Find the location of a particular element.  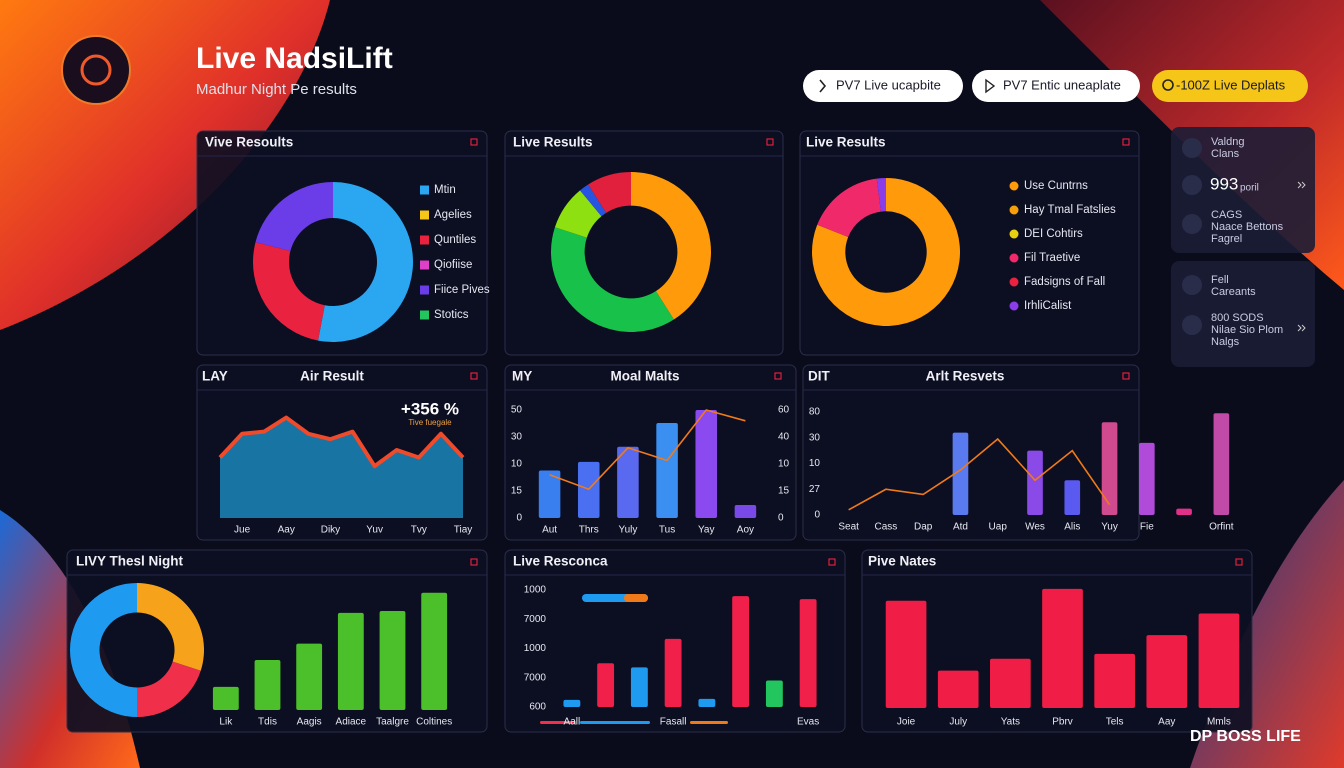

panel-label: DIT is located at coordinates (819, 376).